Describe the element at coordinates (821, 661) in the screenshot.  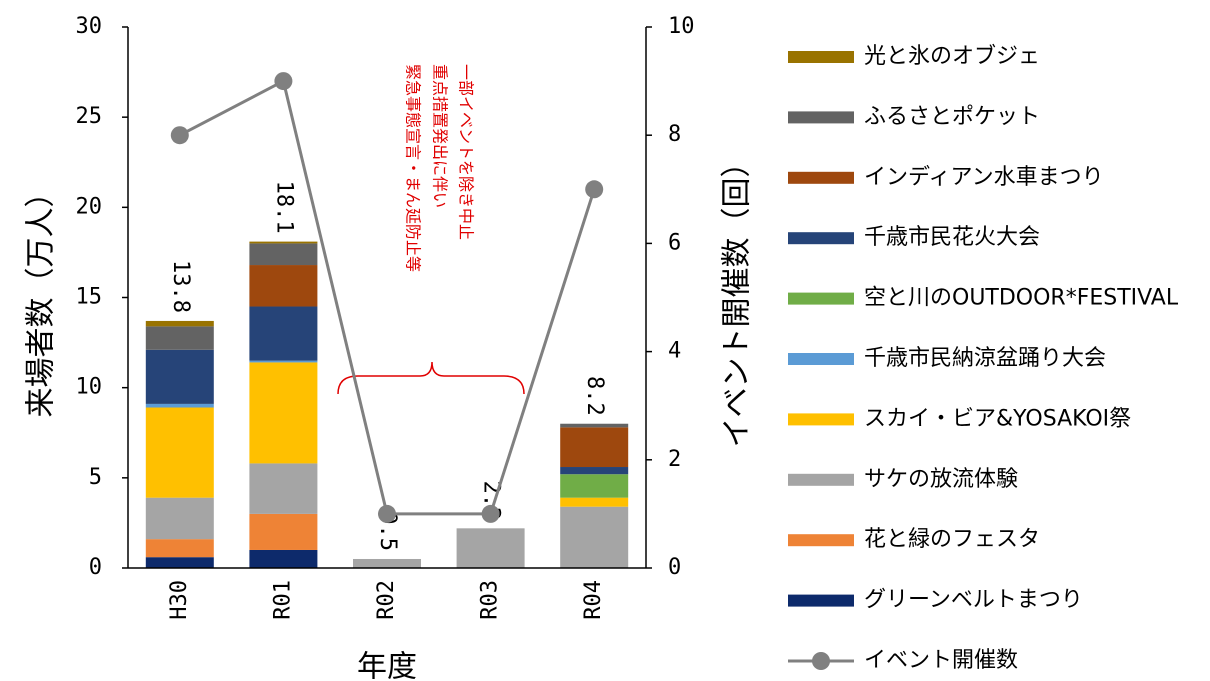
I see `legend-line-marker` at that location.